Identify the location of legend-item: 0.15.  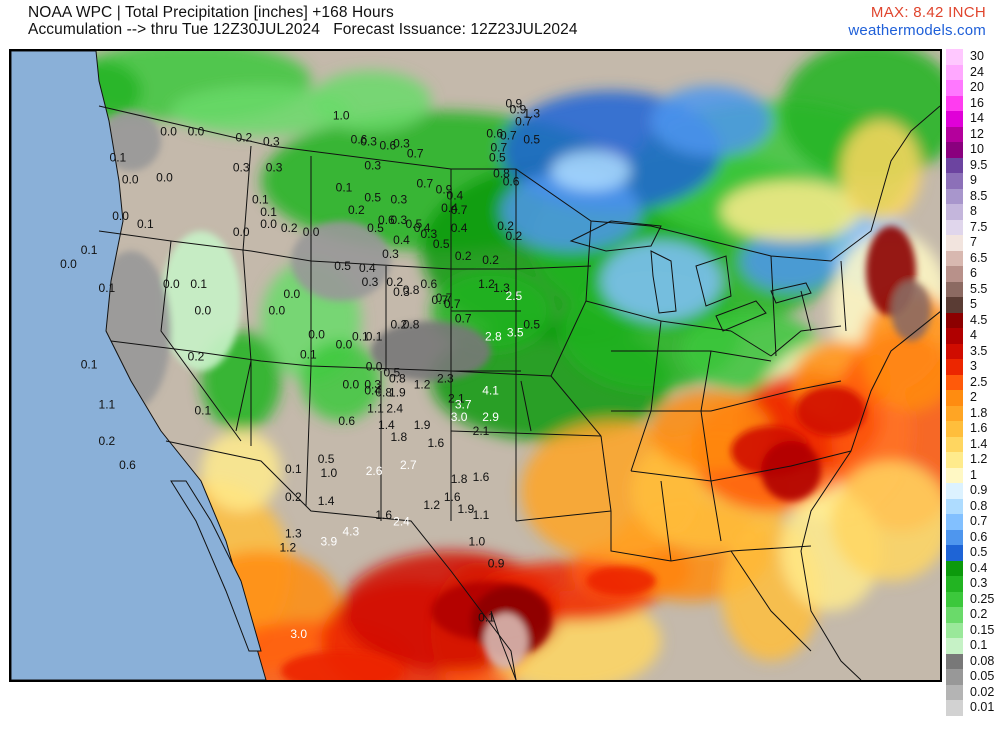
(971, 630).